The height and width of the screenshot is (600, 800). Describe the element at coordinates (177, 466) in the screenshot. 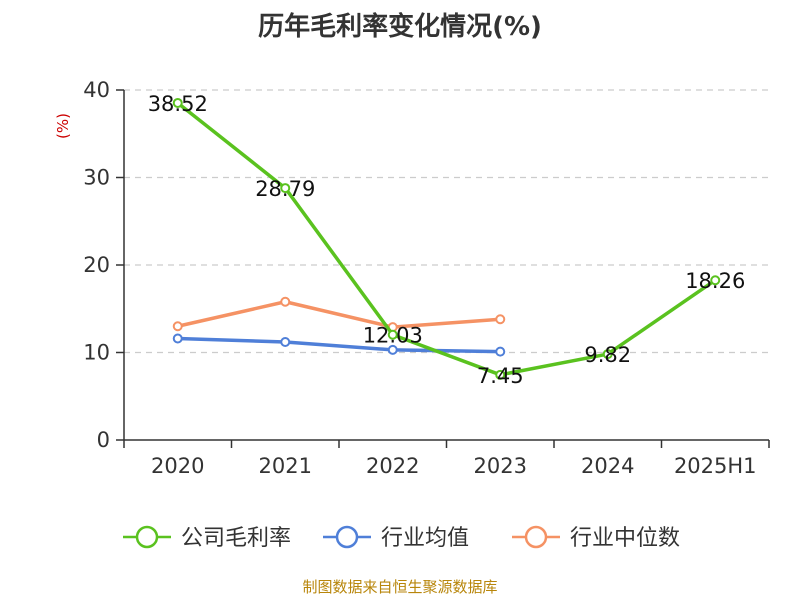

I see `x-tick-label: 2020` at that location.